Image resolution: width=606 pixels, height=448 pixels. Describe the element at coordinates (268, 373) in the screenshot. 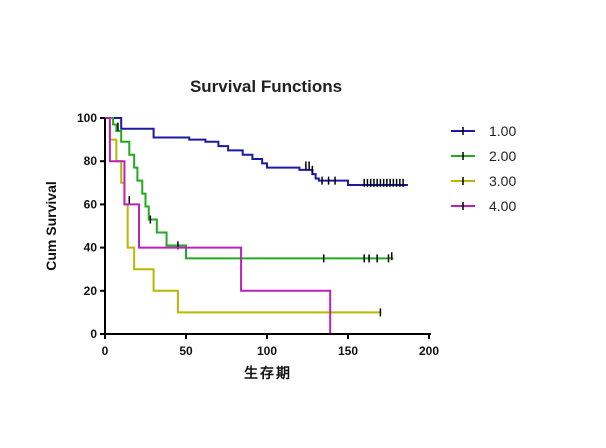

I see `x-axis-label: 生存期` at that location.